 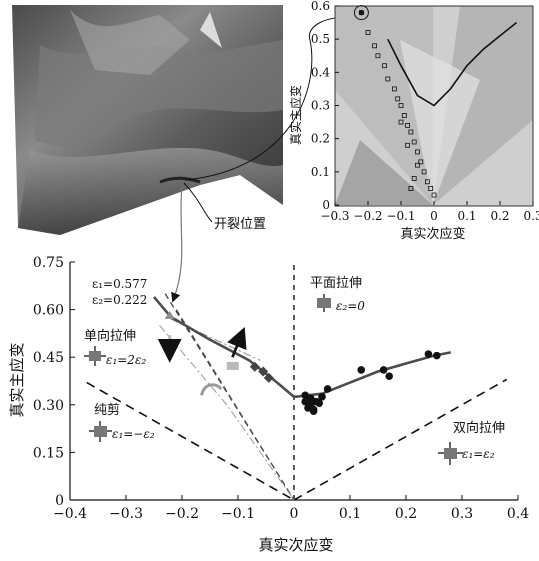 What do you see at coordinates (211, 389) in the screenshot?
I see `curved-arrow-marker` at bounding box center [211, 389].